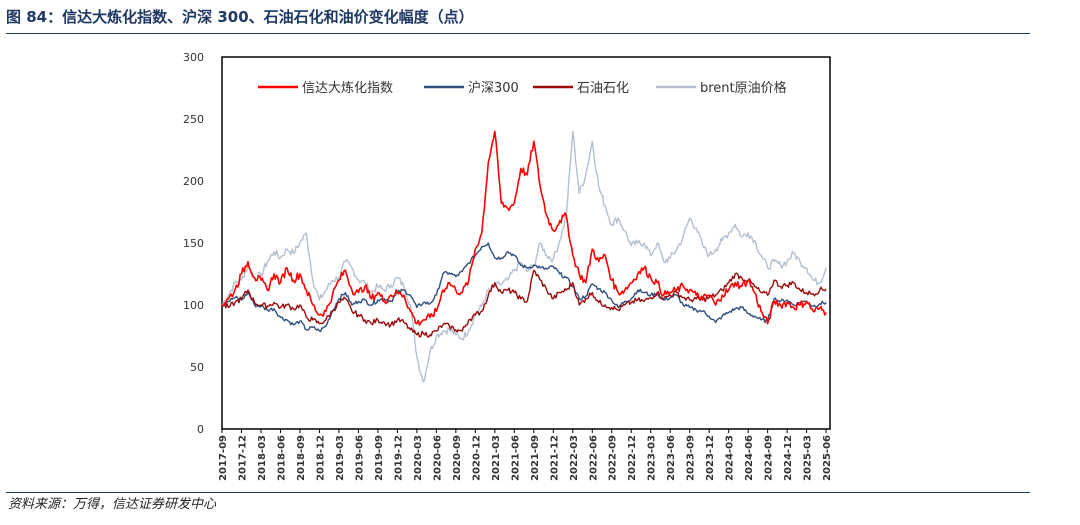  Describe the element at coordinates (193, 305) in the screenshot. I see `y-tick-label: 100` at that location.